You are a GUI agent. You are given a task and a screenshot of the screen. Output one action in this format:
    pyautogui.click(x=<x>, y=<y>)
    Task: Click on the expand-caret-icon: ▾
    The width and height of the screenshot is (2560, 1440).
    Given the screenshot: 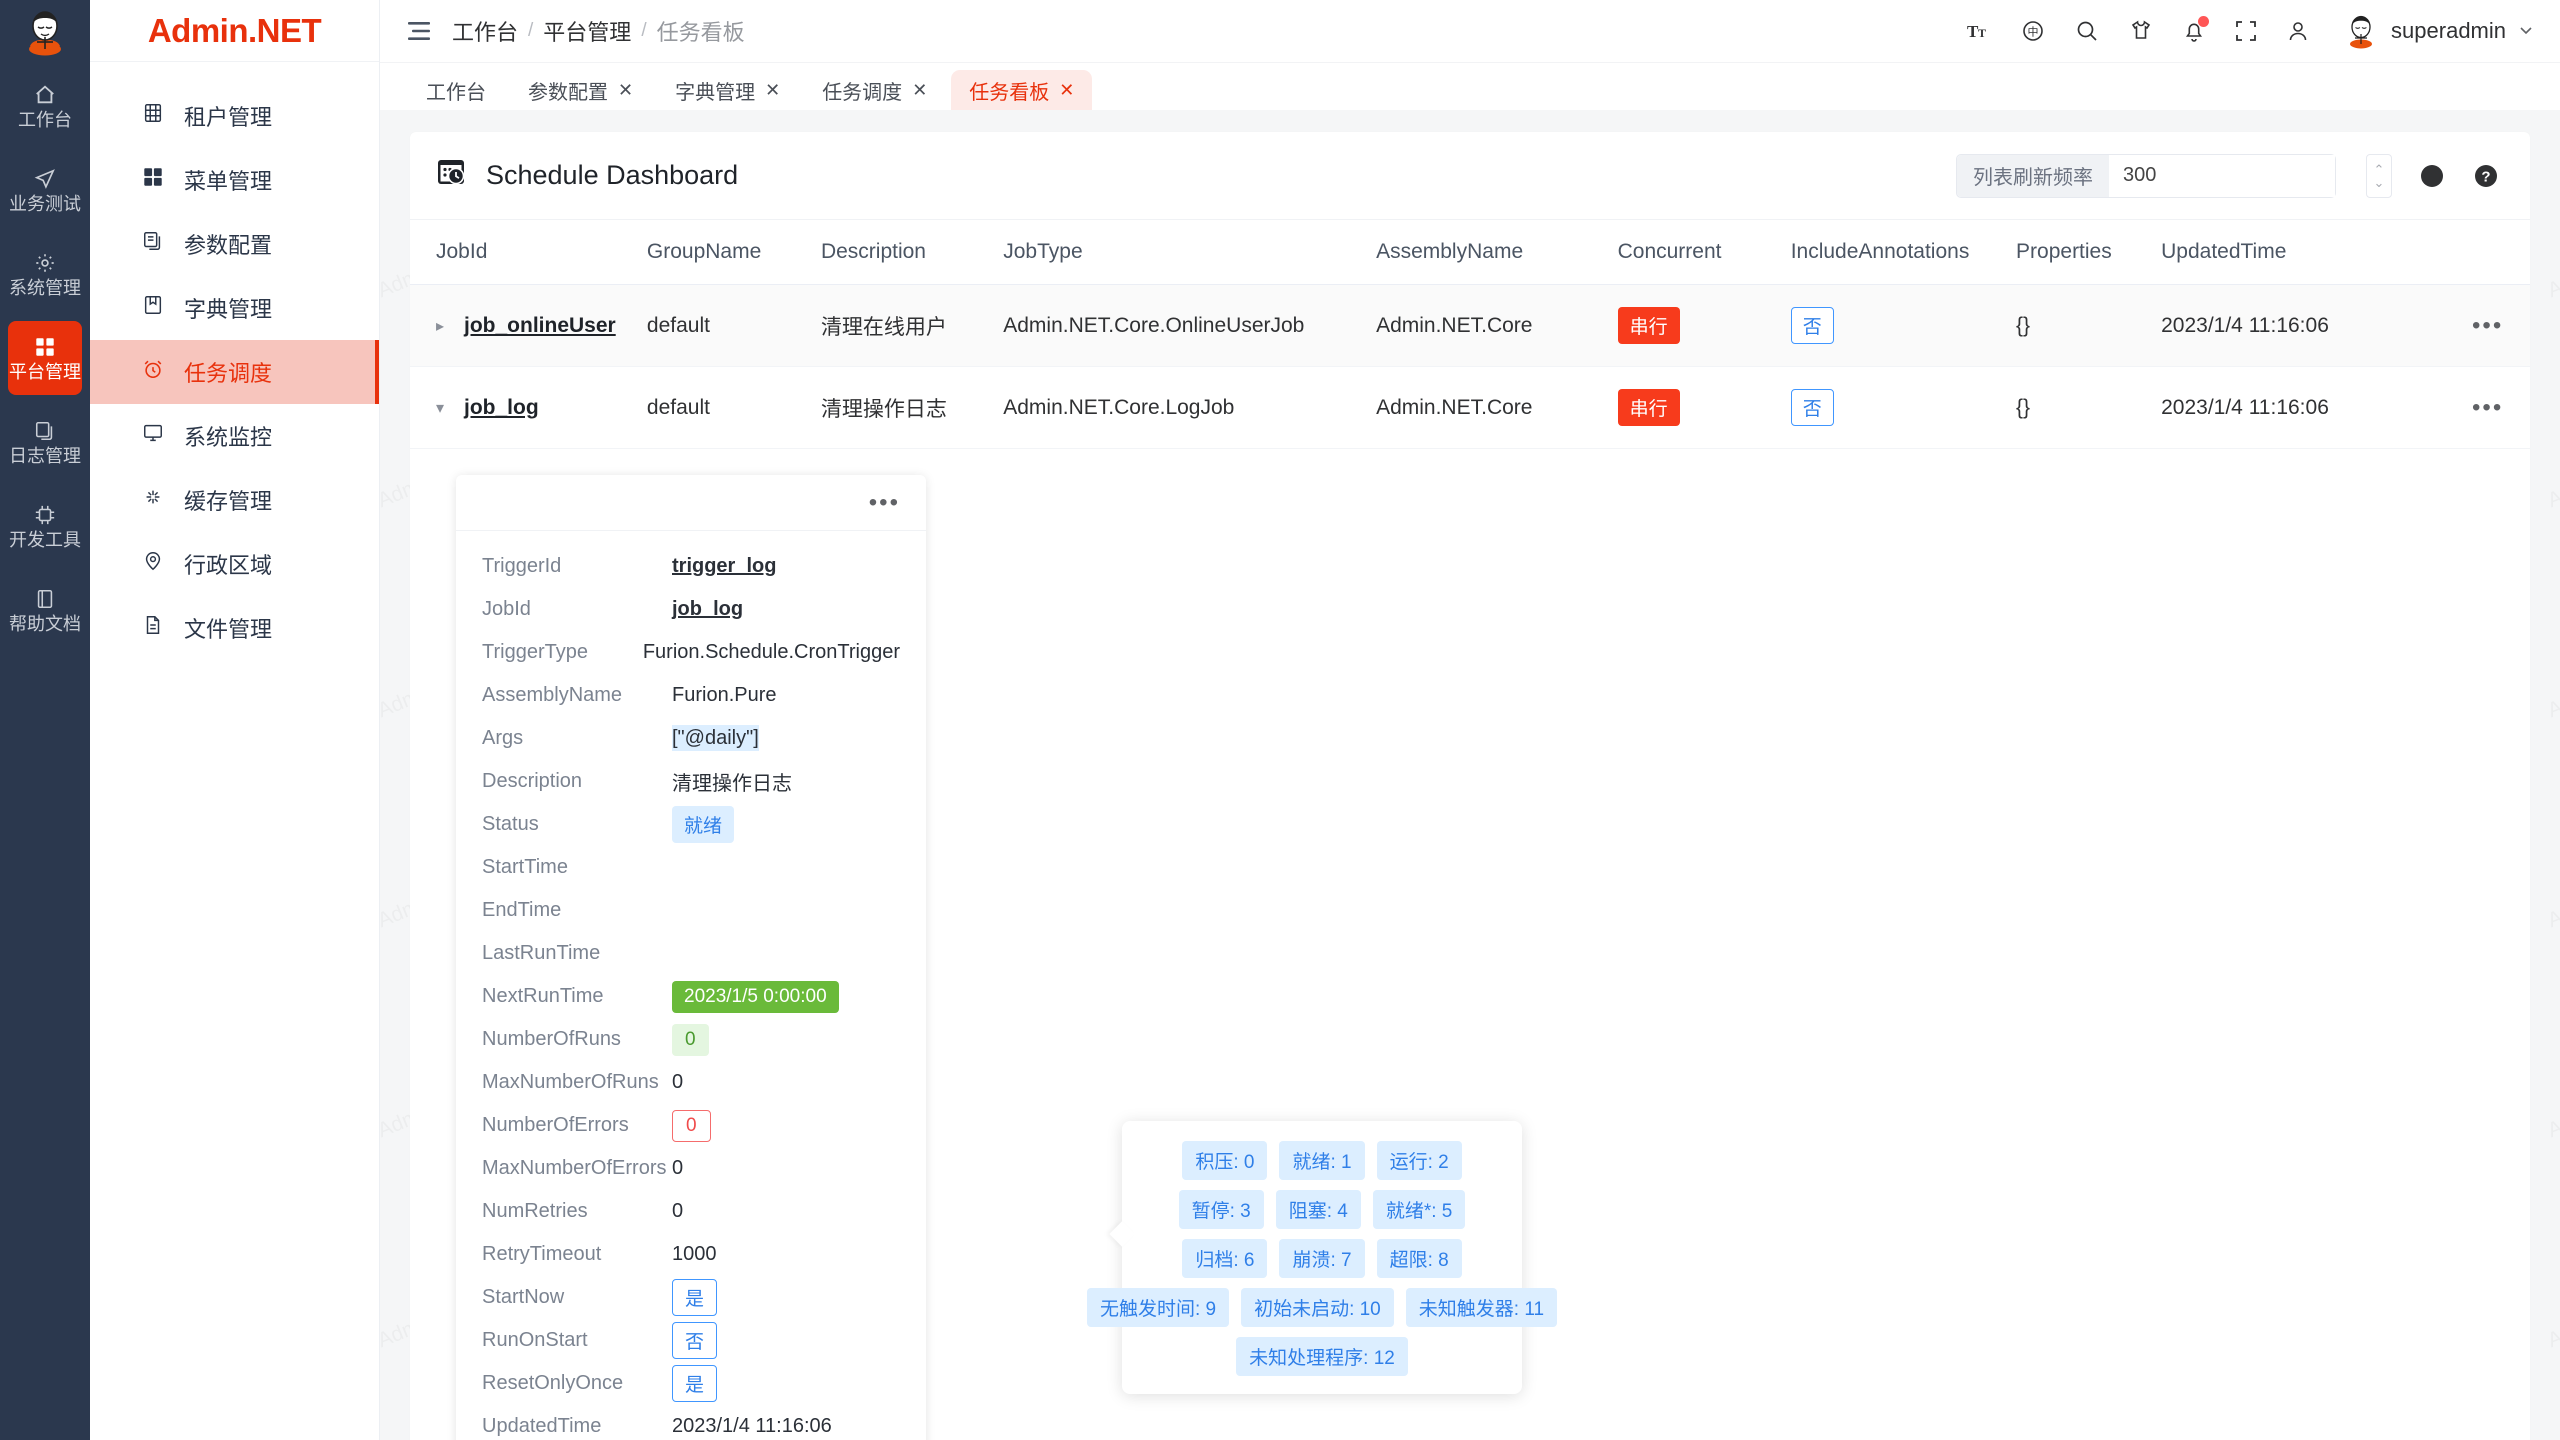 What is the action you would take?
    pyautogui.click(x=440, y=408)
    